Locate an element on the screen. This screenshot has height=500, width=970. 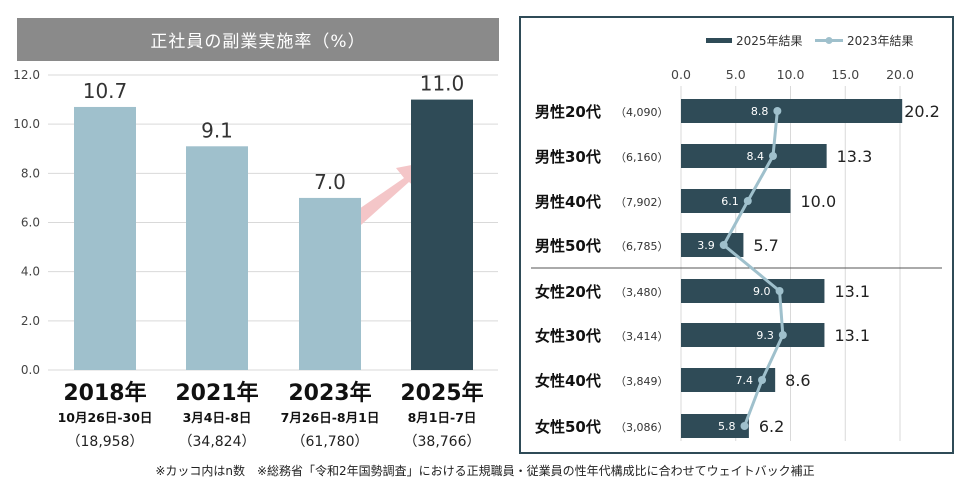
x-tick-label: 20.0 is located at coordinates (900, 74).